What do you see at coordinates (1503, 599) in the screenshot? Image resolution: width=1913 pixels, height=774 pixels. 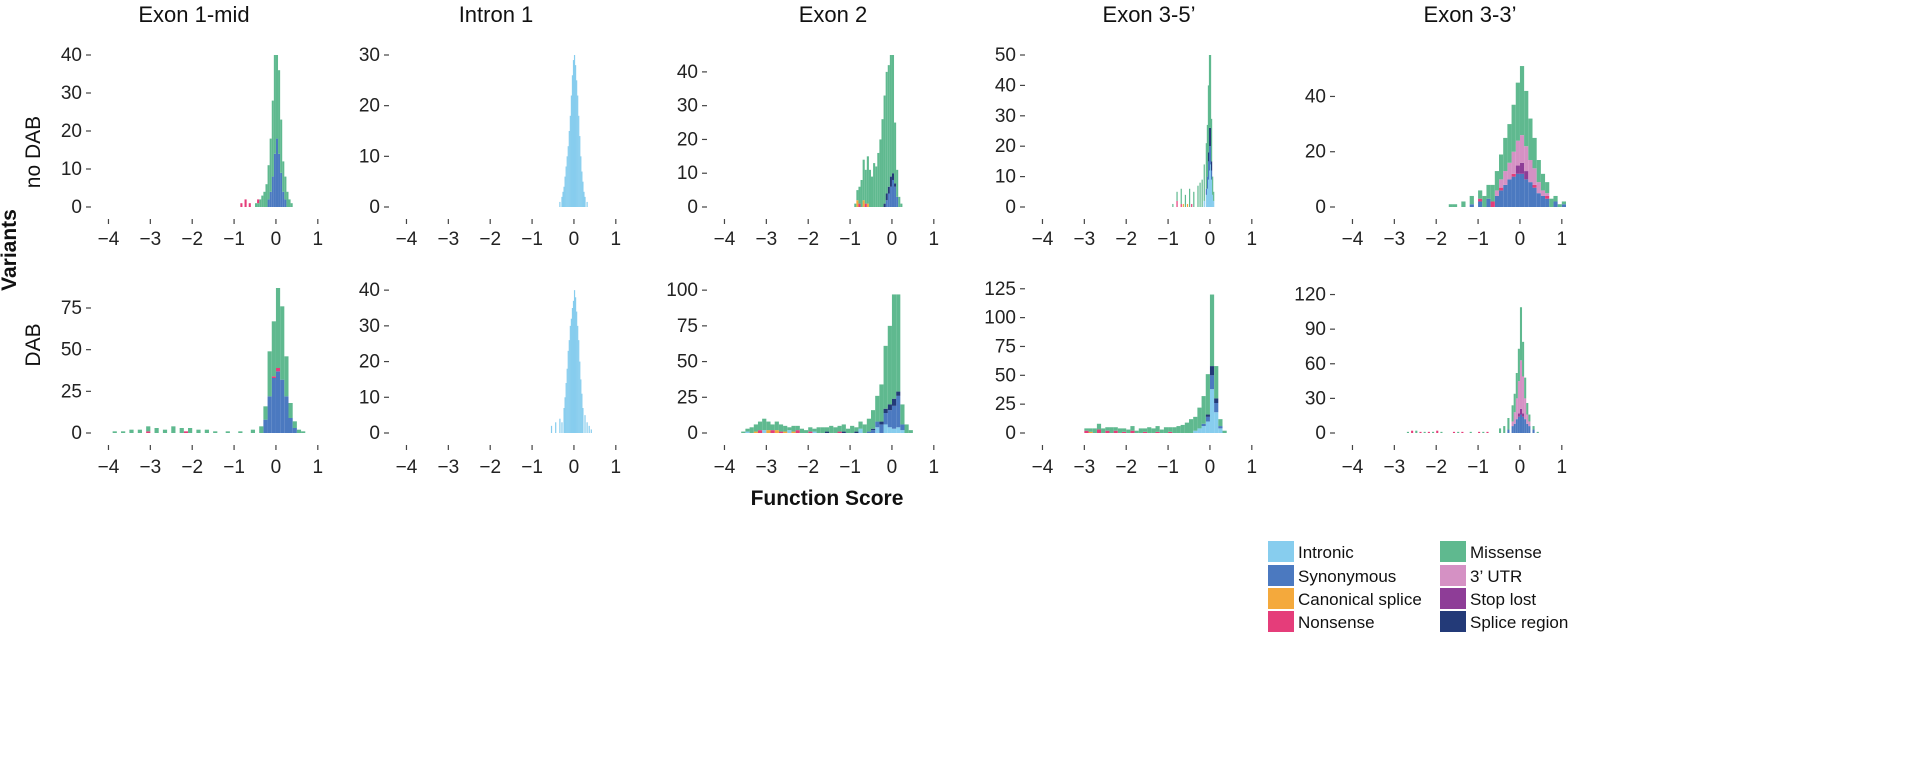 I see `legend-label: Stop lost` at bounding box center [1503, 599].